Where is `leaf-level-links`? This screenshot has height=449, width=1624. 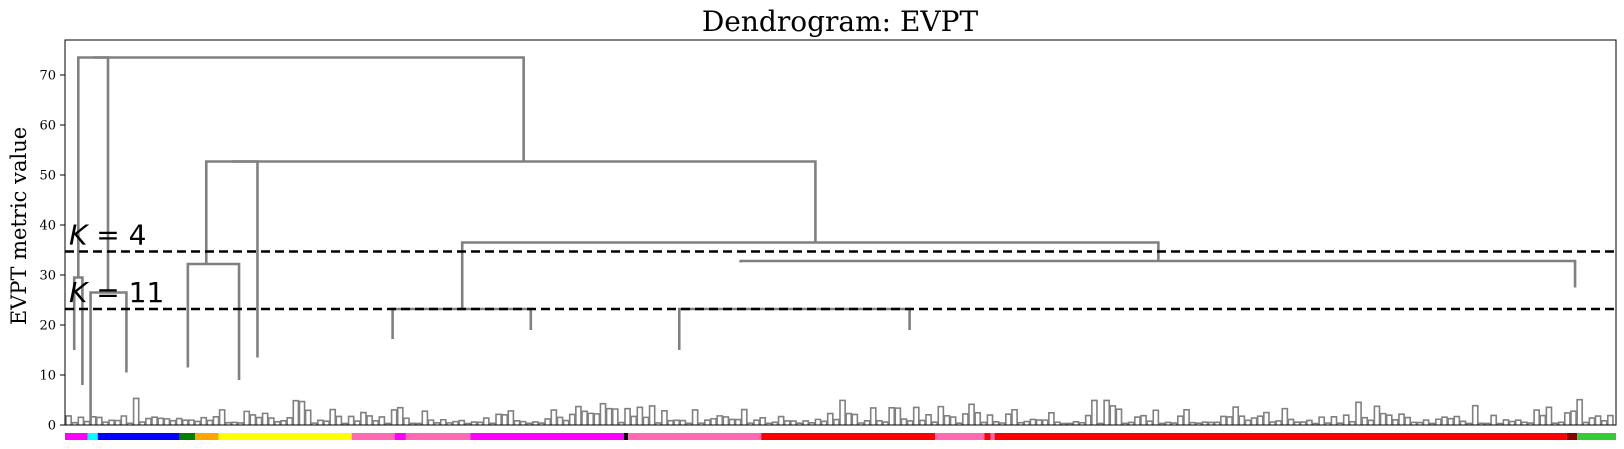
leaf-level-links is located at coordinates (839, 411).